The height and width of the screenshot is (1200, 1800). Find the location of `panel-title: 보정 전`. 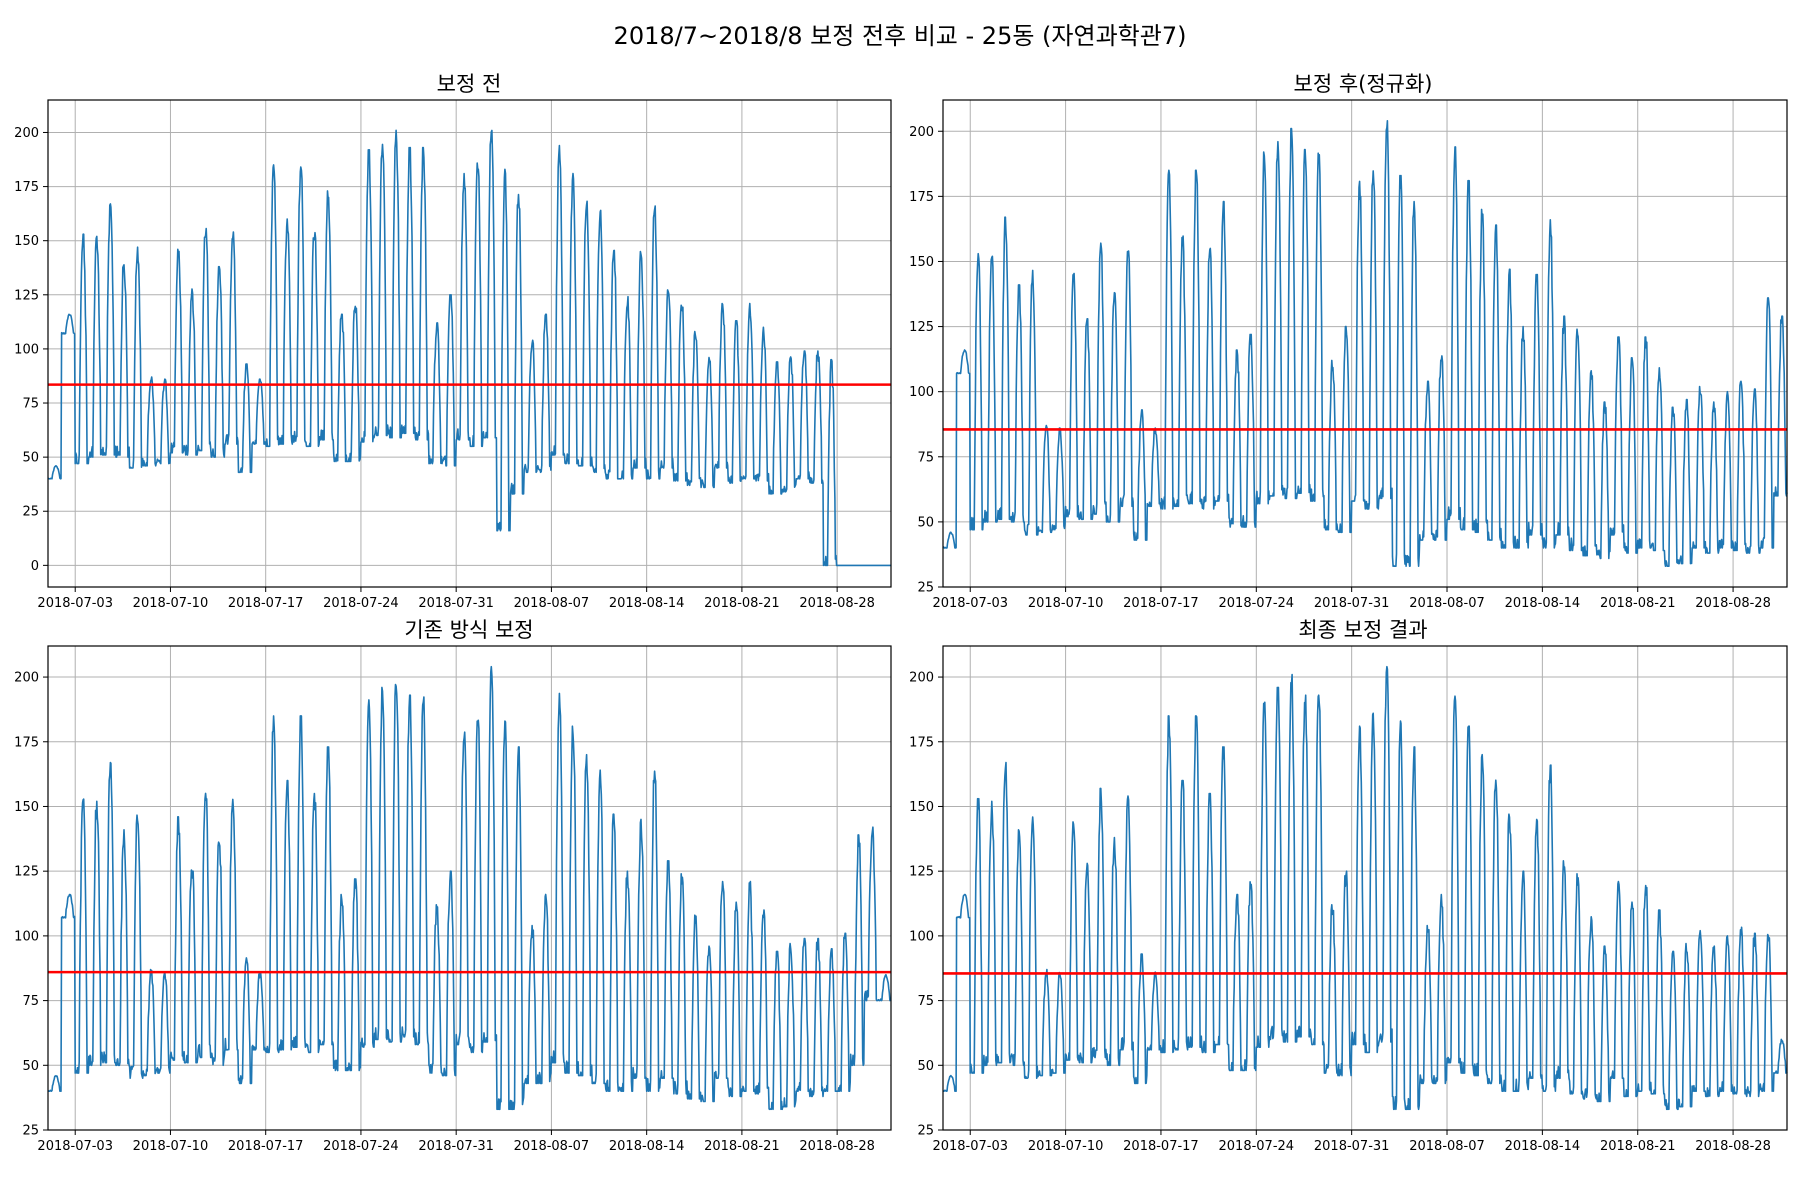

panel-title: 보정 전 is located at coordinates (469, 84).